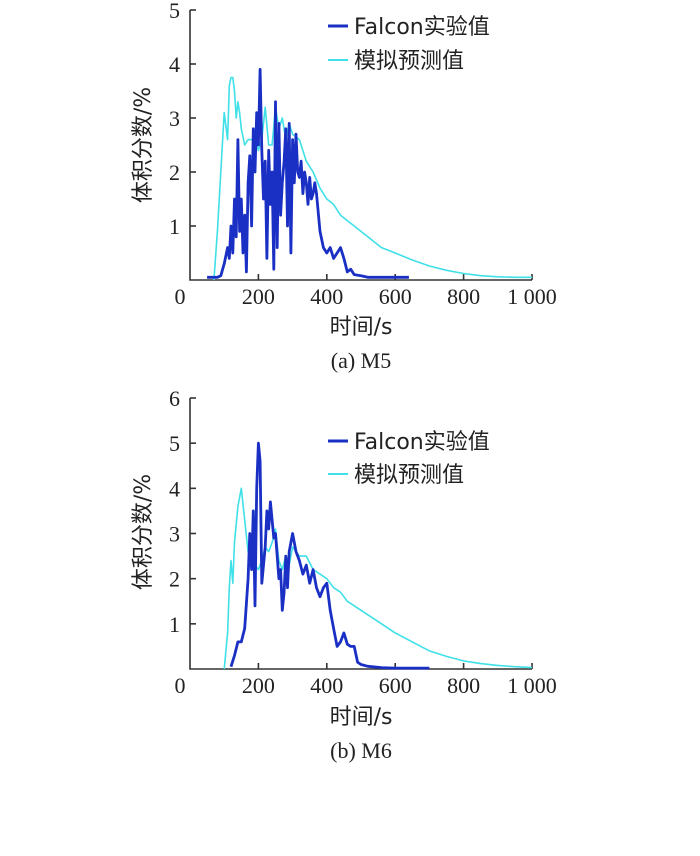 The image size is (700, 856). Describe the element at coordinates (143, 532) in the screenshot. I see `y-axis-label-m6: 体积分数/%` at that location.